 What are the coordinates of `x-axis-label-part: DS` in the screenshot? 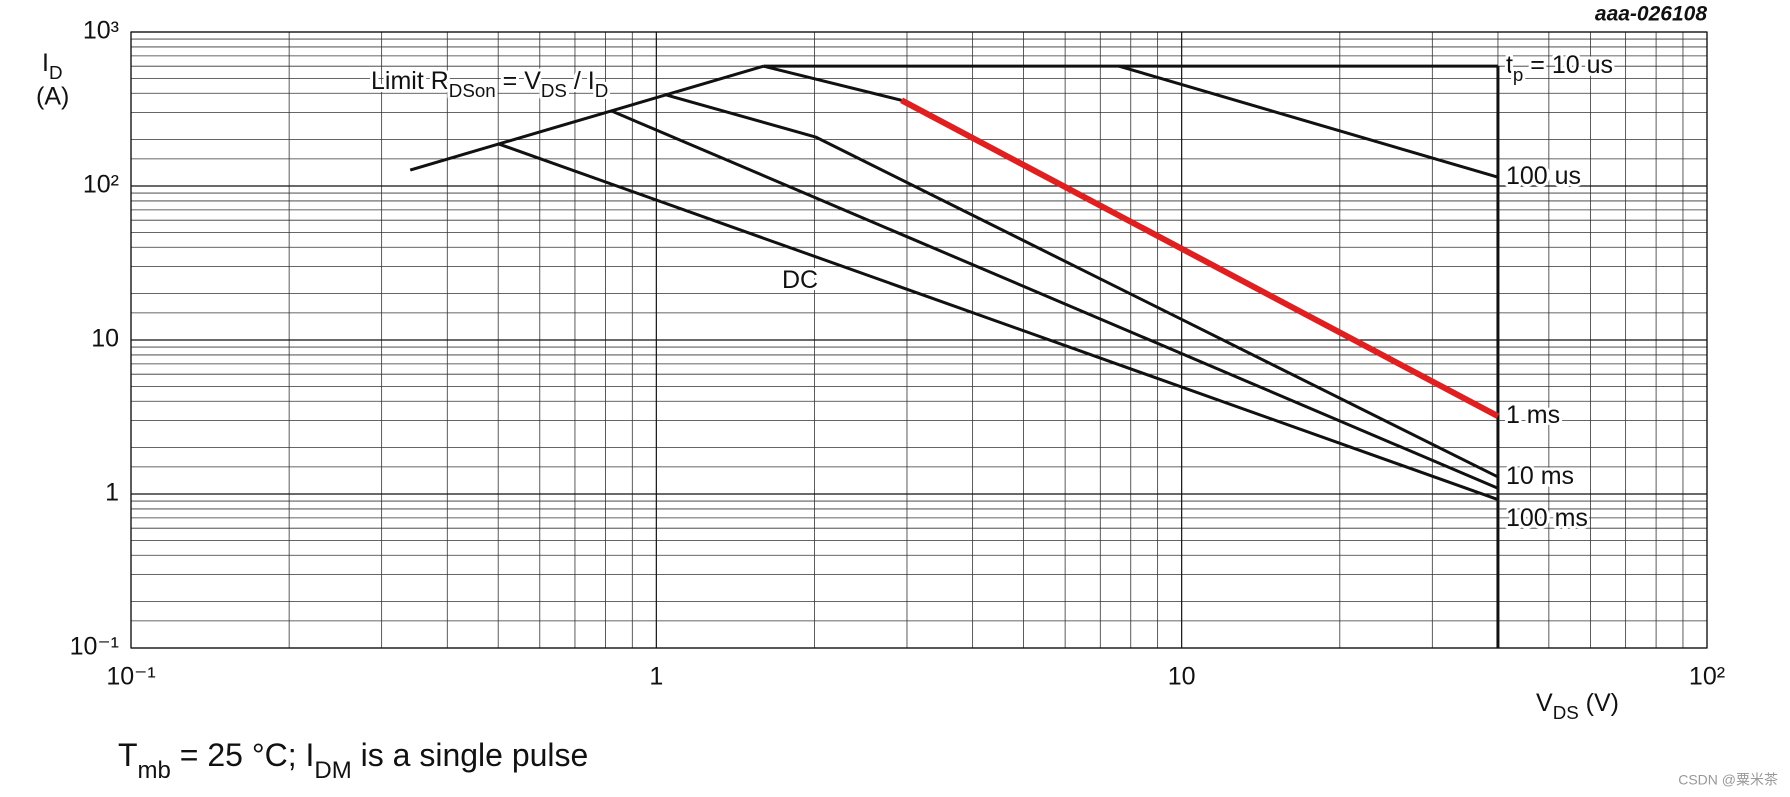 It's located at (1566, 712).